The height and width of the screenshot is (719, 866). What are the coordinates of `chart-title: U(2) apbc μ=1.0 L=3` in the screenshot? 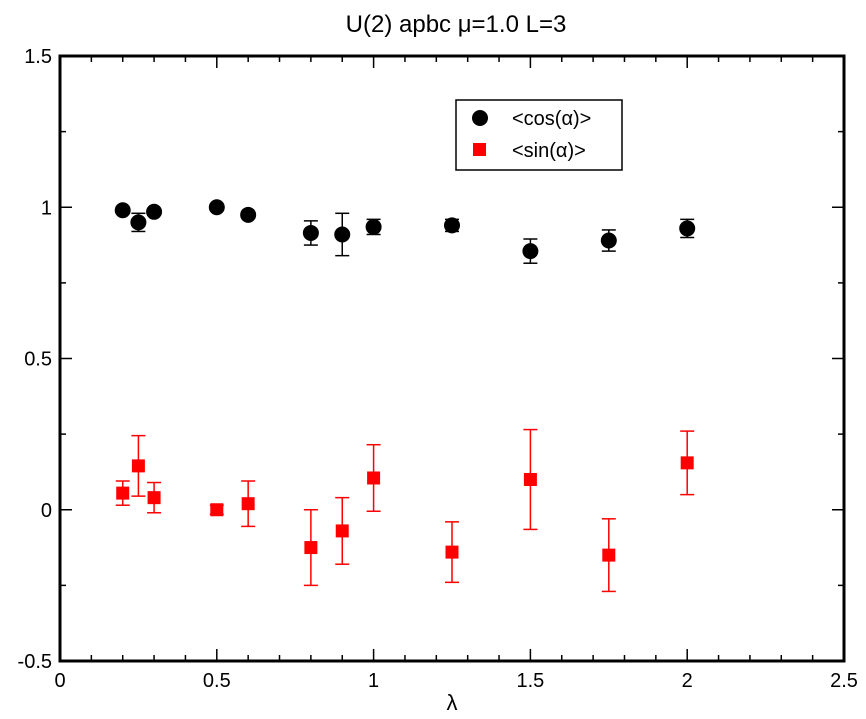 It's located at (456, 24).